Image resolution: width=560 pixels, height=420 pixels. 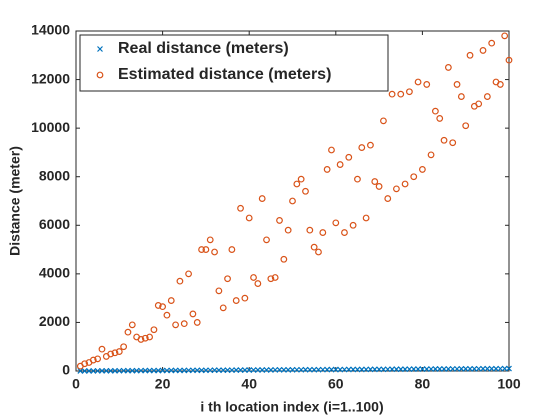 What do you see at coordinates (234, 63) in the screenshot?
I see `legend-box` at bounding box center [234, 63].